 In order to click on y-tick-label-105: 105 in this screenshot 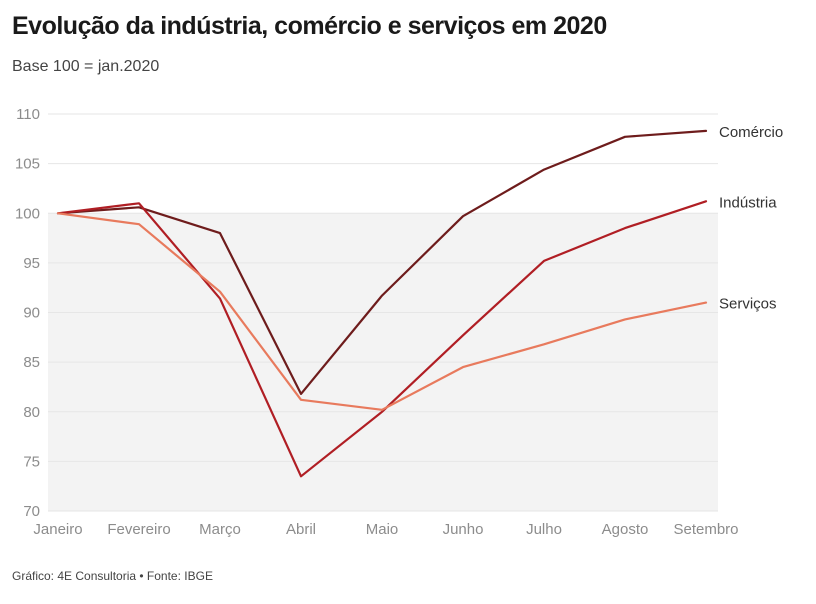, I will do `click(27, 164)`.